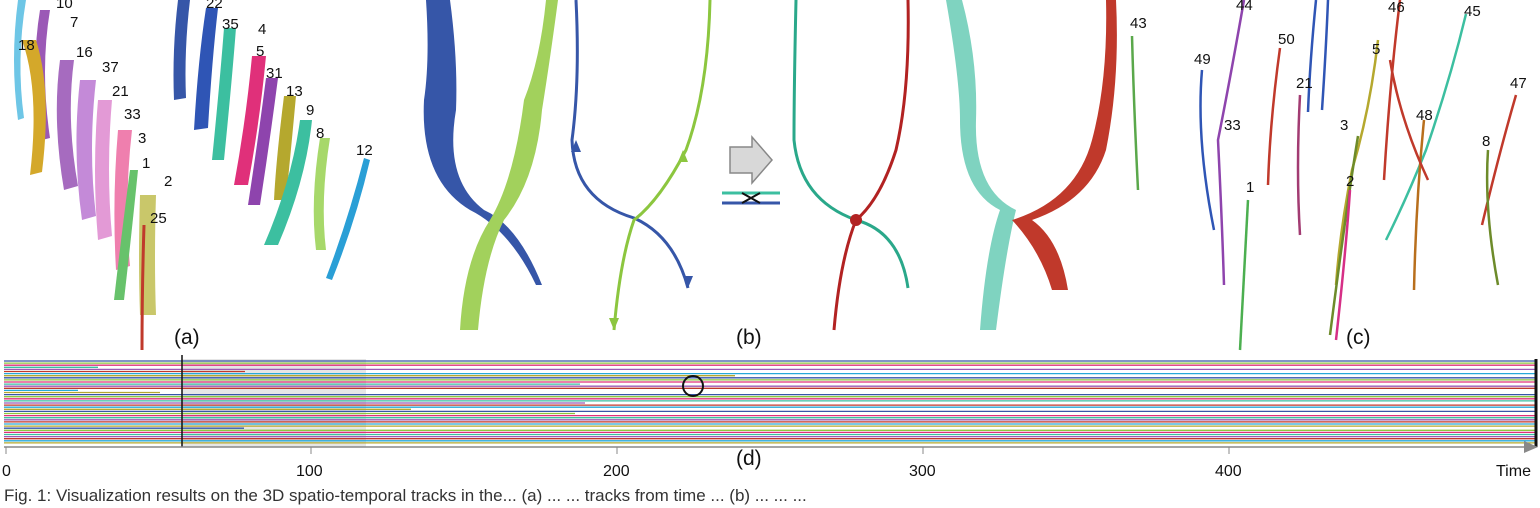 This screenshot has height=508, width=1540. I want to click on after-pair-lines, so click(851, 165).